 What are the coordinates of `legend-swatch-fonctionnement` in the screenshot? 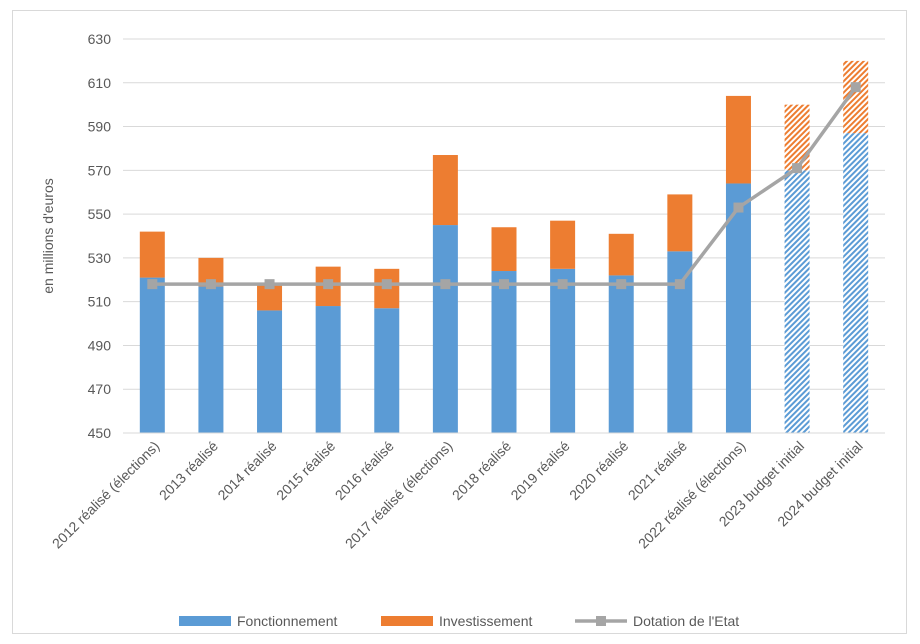 It's located at (205, 621).